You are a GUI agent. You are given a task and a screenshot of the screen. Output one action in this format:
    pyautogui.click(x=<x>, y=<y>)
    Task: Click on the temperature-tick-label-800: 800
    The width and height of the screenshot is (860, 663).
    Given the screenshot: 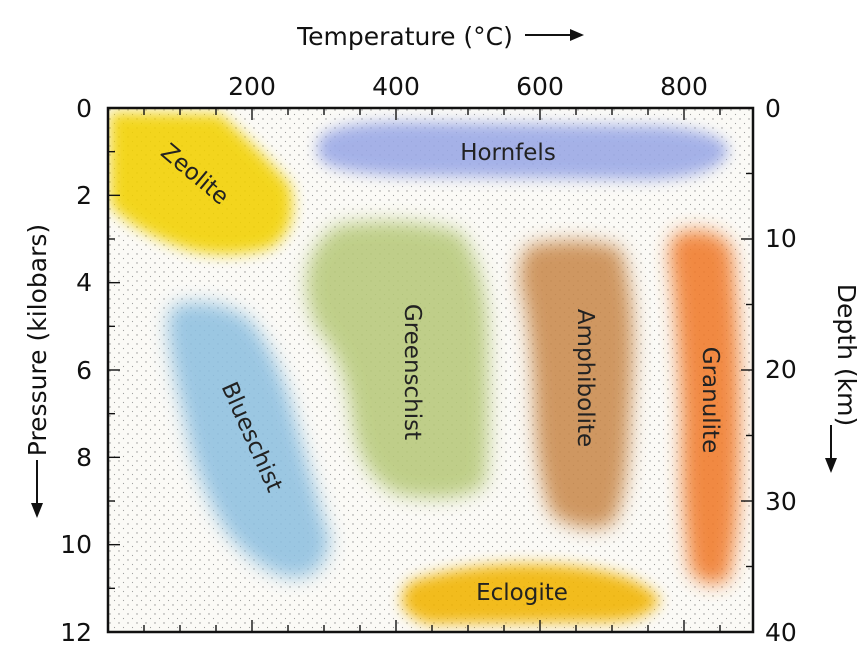 What is the action you would take?
    pyautogui.click(x=684, y=86)
    